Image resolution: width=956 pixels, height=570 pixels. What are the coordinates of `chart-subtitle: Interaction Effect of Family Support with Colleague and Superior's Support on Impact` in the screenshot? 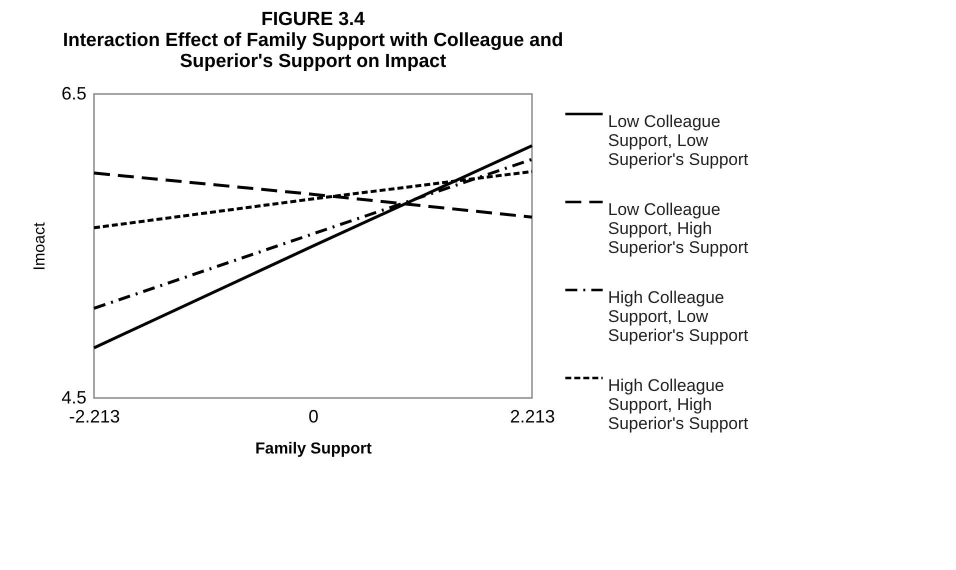 It's located at (313, 51).